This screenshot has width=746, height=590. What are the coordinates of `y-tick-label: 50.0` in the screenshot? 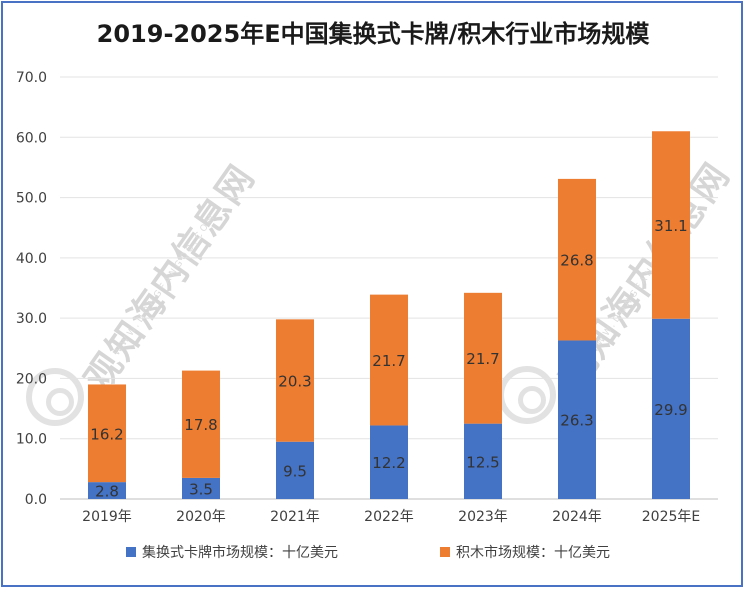 It's located at (31, 199).